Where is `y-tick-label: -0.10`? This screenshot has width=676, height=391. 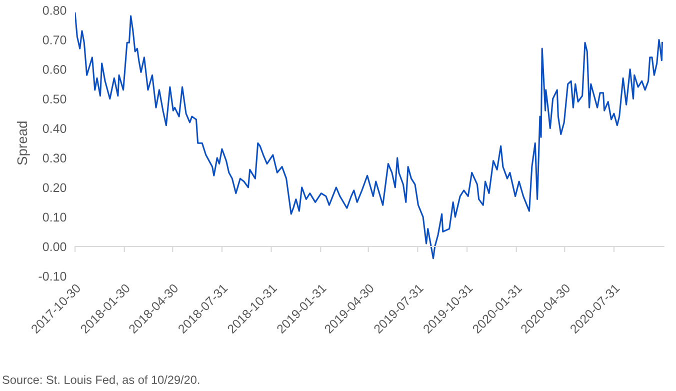 y-tick-label: -0.10 is located at coordinates (52, 276).